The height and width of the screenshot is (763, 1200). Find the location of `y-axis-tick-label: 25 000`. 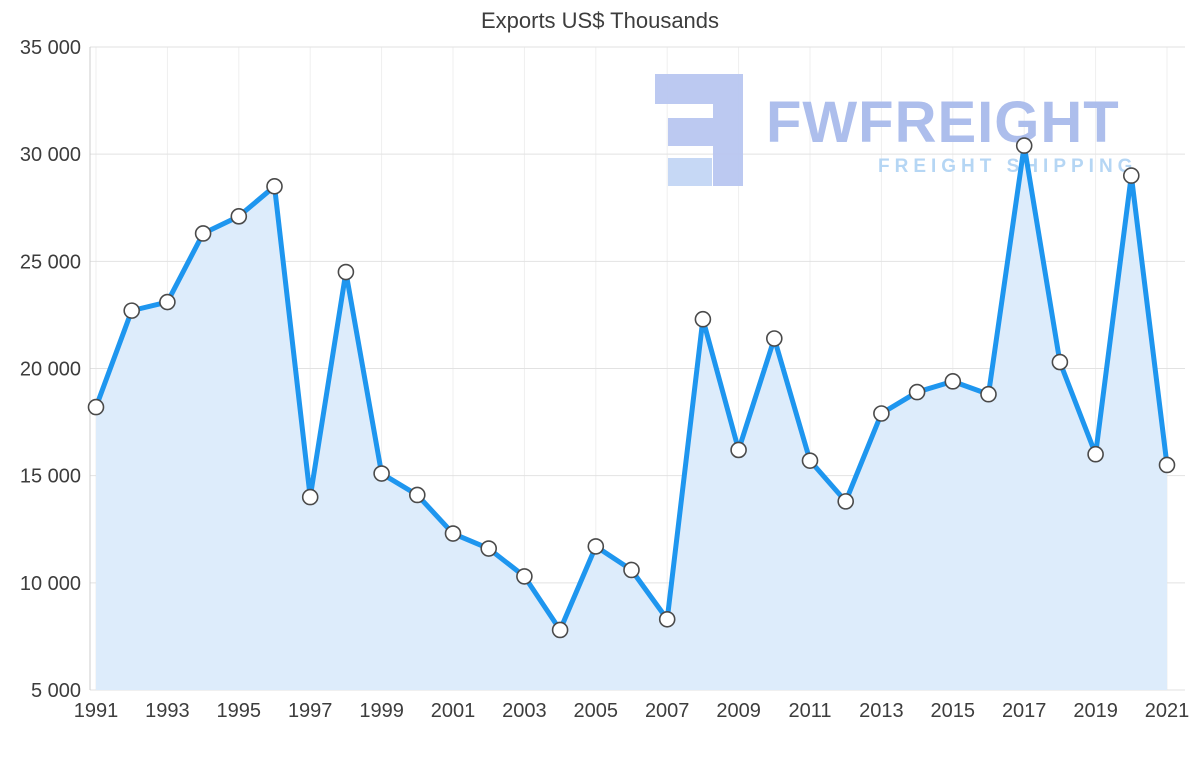

y-axis-tick-label: 25 000 is located at coordinates (50, 262).